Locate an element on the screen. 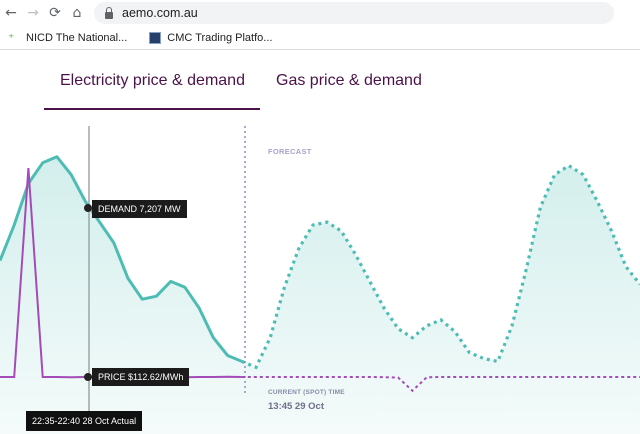  price-tooltip: PRICE $112.62/MWh is located at coordinates (141, 377).